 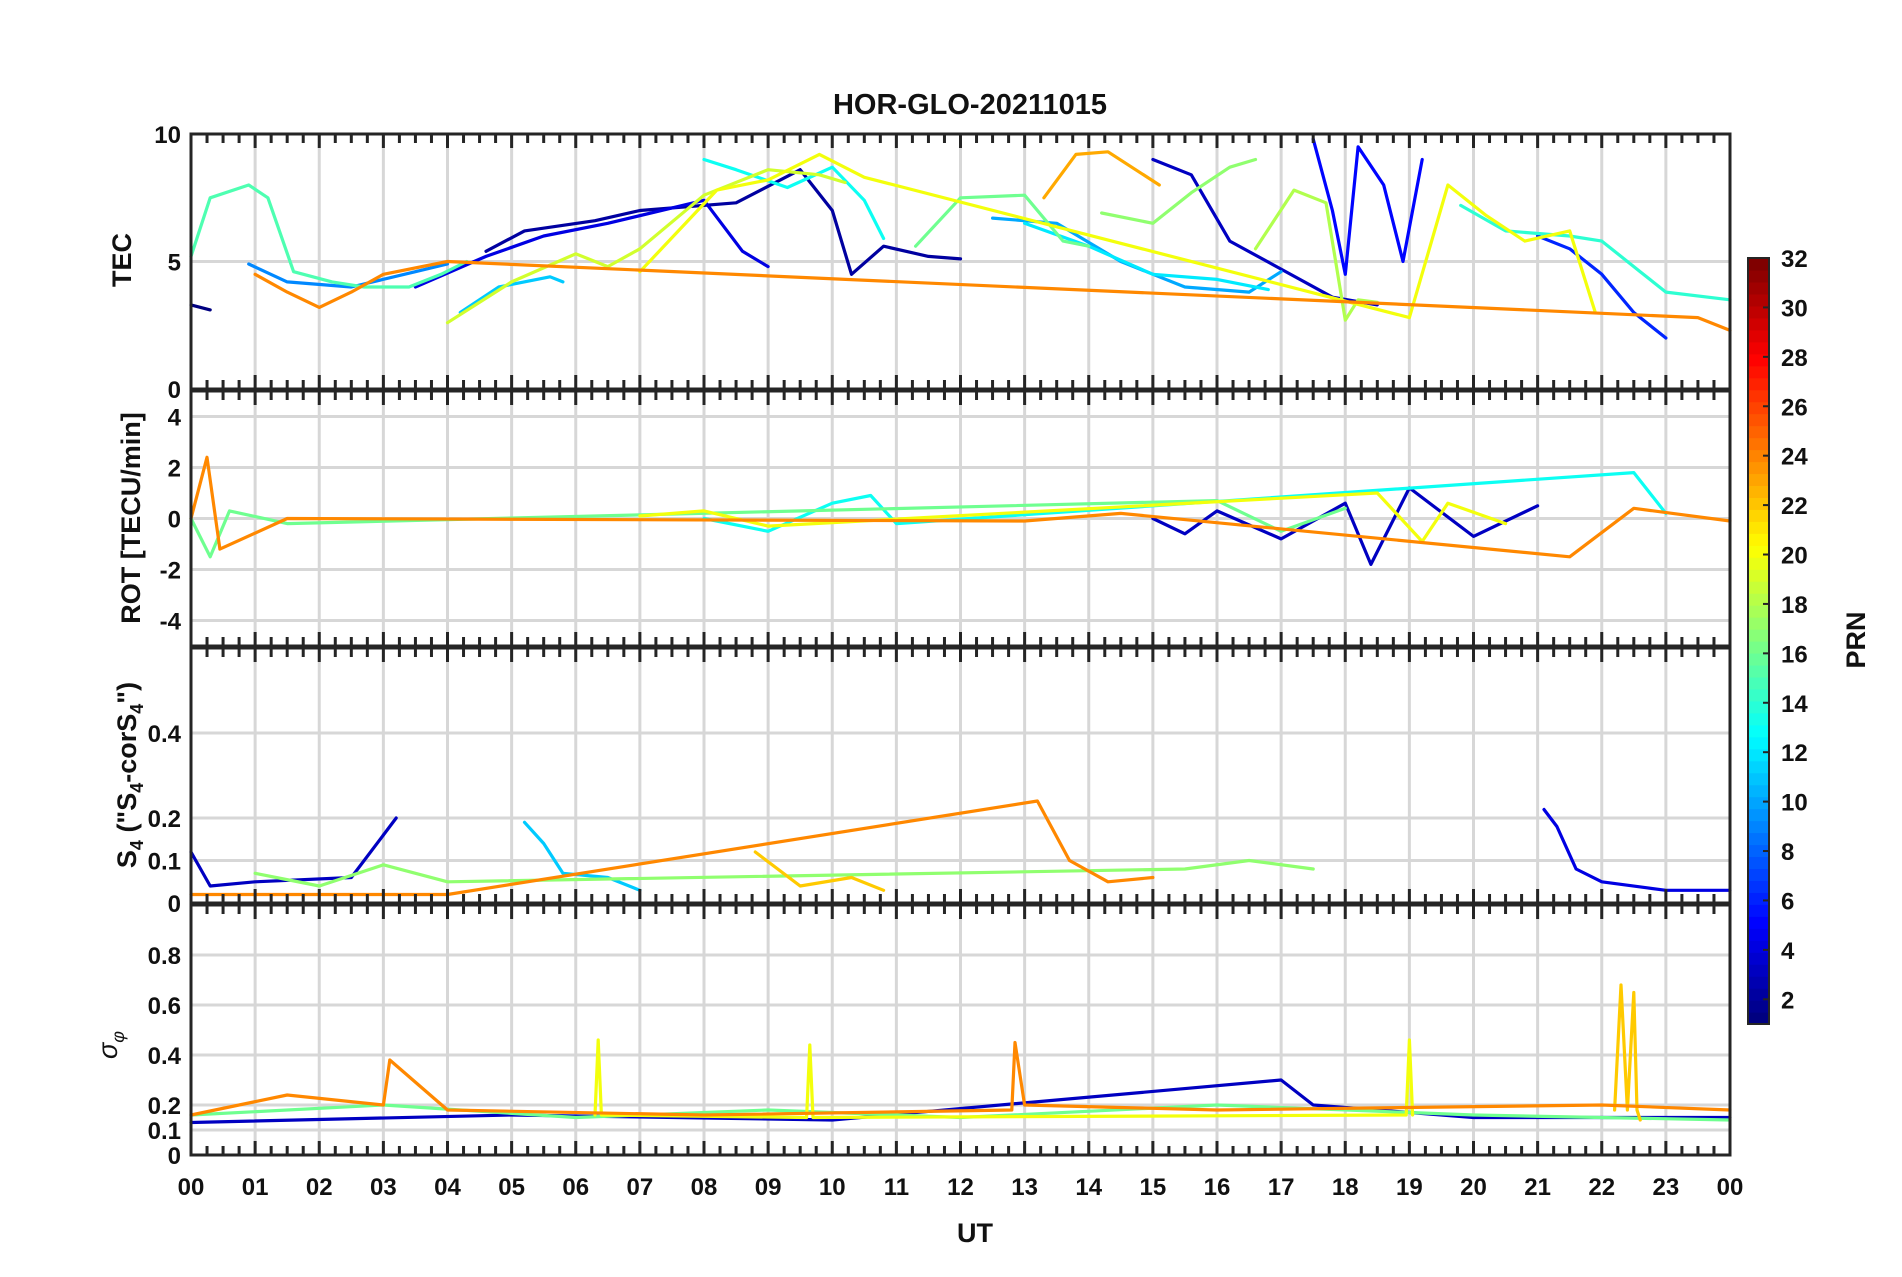 What do you see at coordinates (1787, 901) in the screenshot?
I see `colorbar-tick-label: 6` at bounding box center [1787, 901].